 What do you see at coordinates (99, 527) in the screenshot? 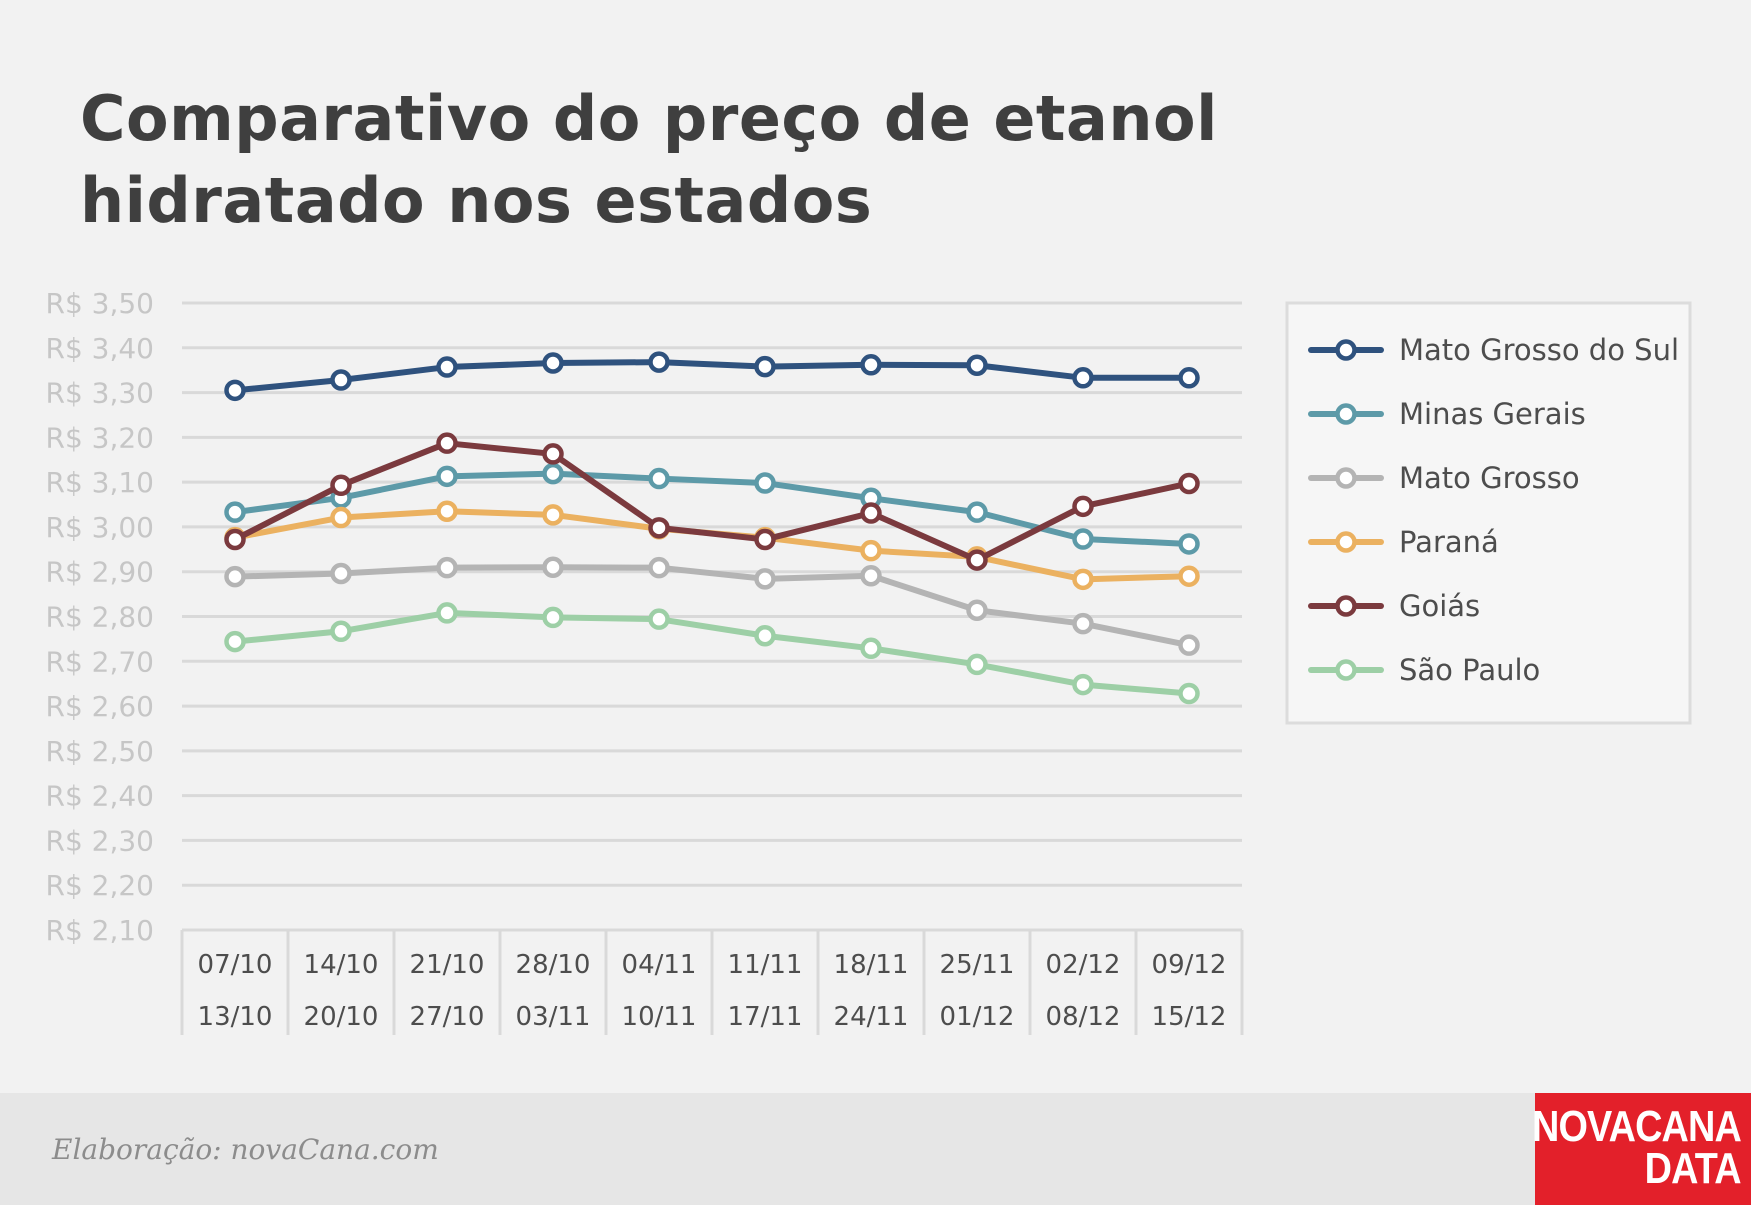
I see `y-tick-label: R$ 3,00` at bounding box center [99, 527].